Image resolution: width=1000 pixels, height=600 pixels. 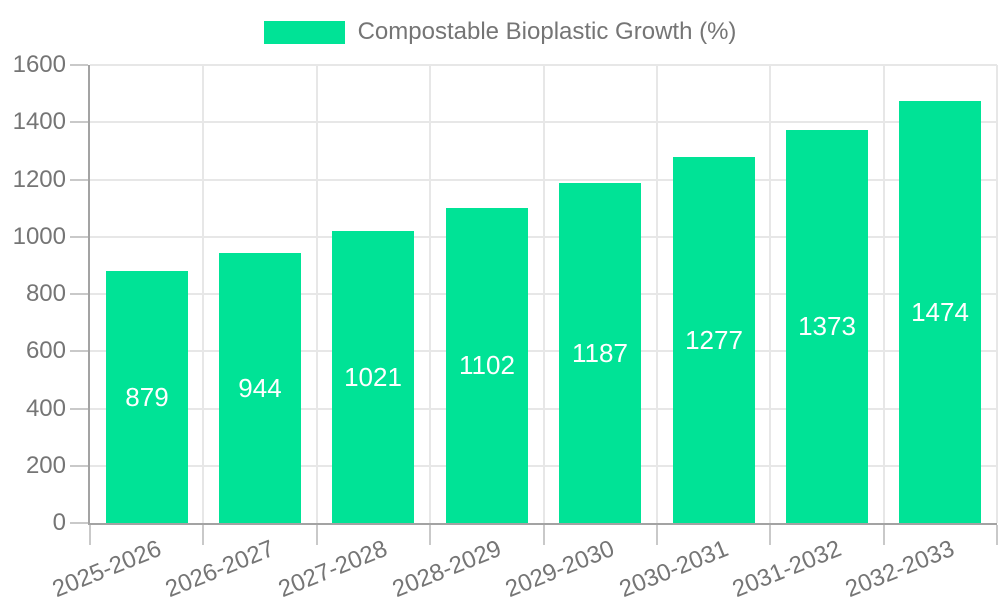 What do you see at coordinates (547, 31) in the screenshot?
I see `legend-label: Compostable Bioplastic Growth (%)` at bounding box center [547, 31].